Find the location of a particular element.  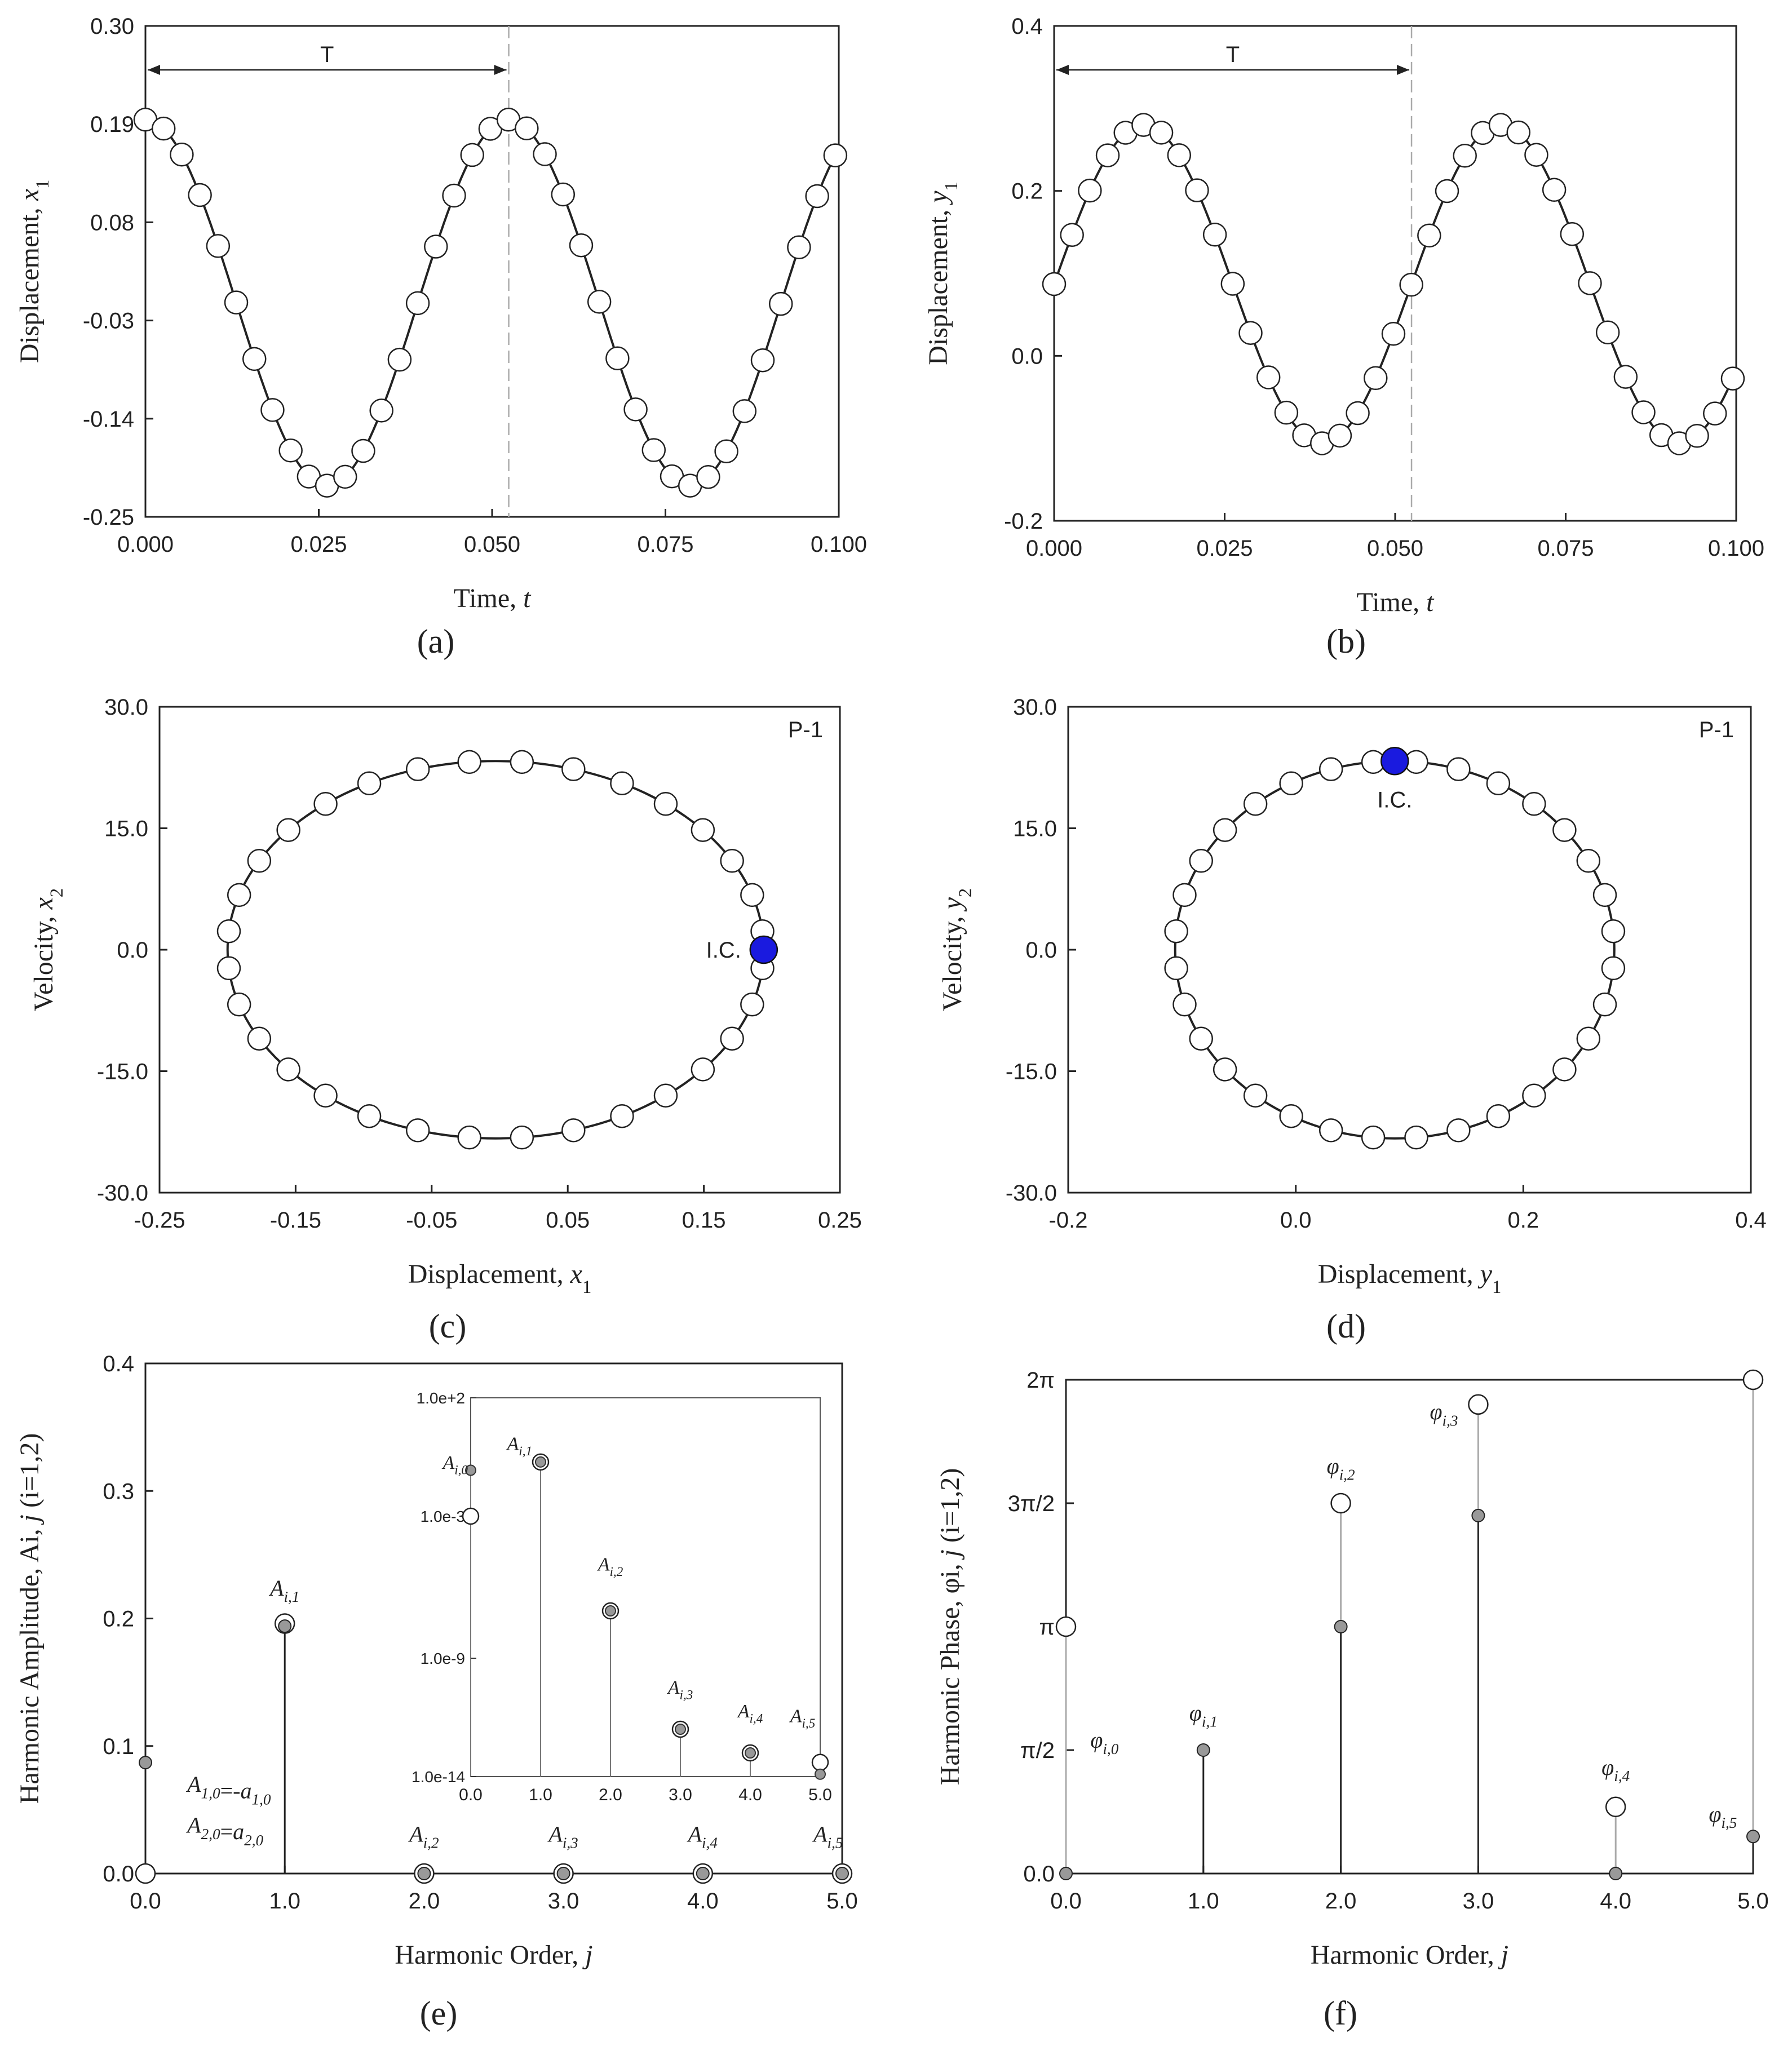

y-axis-label: Harmonic Amplitude, Ai, j (i=1,2) is located at coordinates (30, 1618).